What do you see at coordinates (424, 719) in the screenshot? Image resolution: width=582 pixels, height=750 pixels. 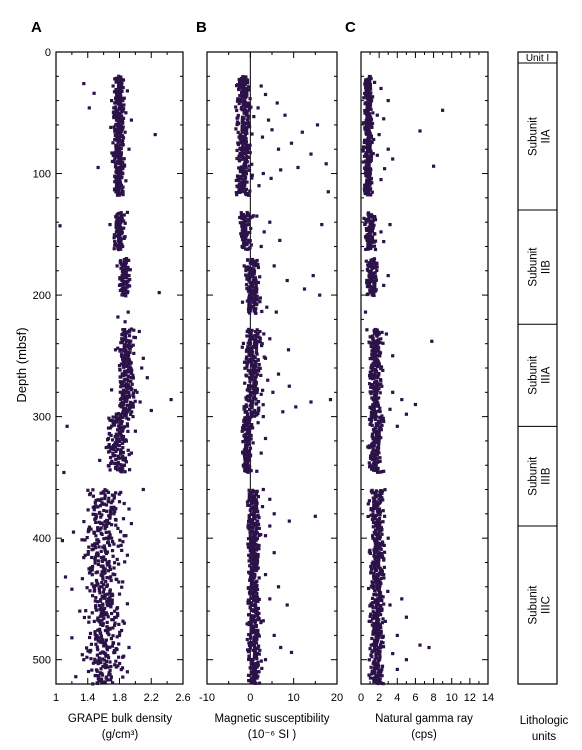 I see `panel-c-x-title: Natural gamma ray` at bounding box center [424, 719].